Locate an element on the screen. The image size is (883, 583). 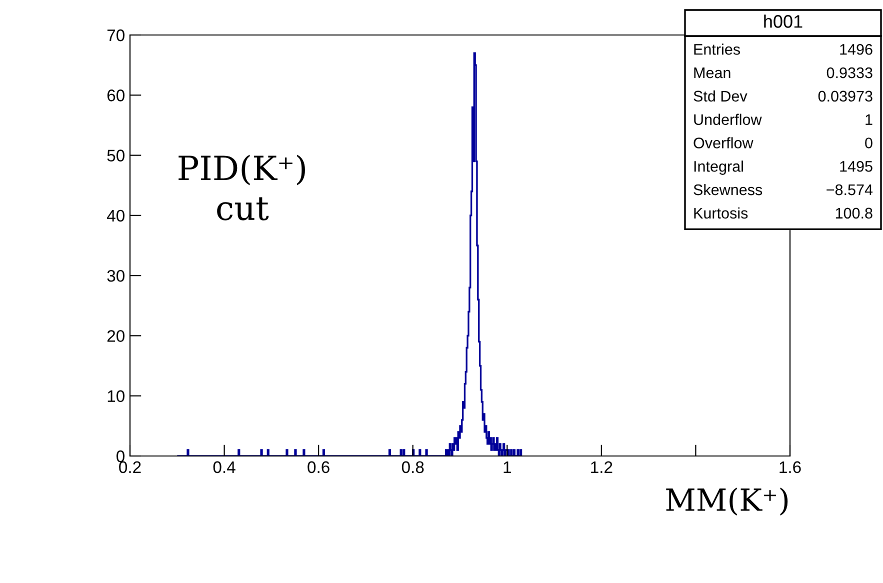
text: Integral 1495 is located at coordinates (783, 167).